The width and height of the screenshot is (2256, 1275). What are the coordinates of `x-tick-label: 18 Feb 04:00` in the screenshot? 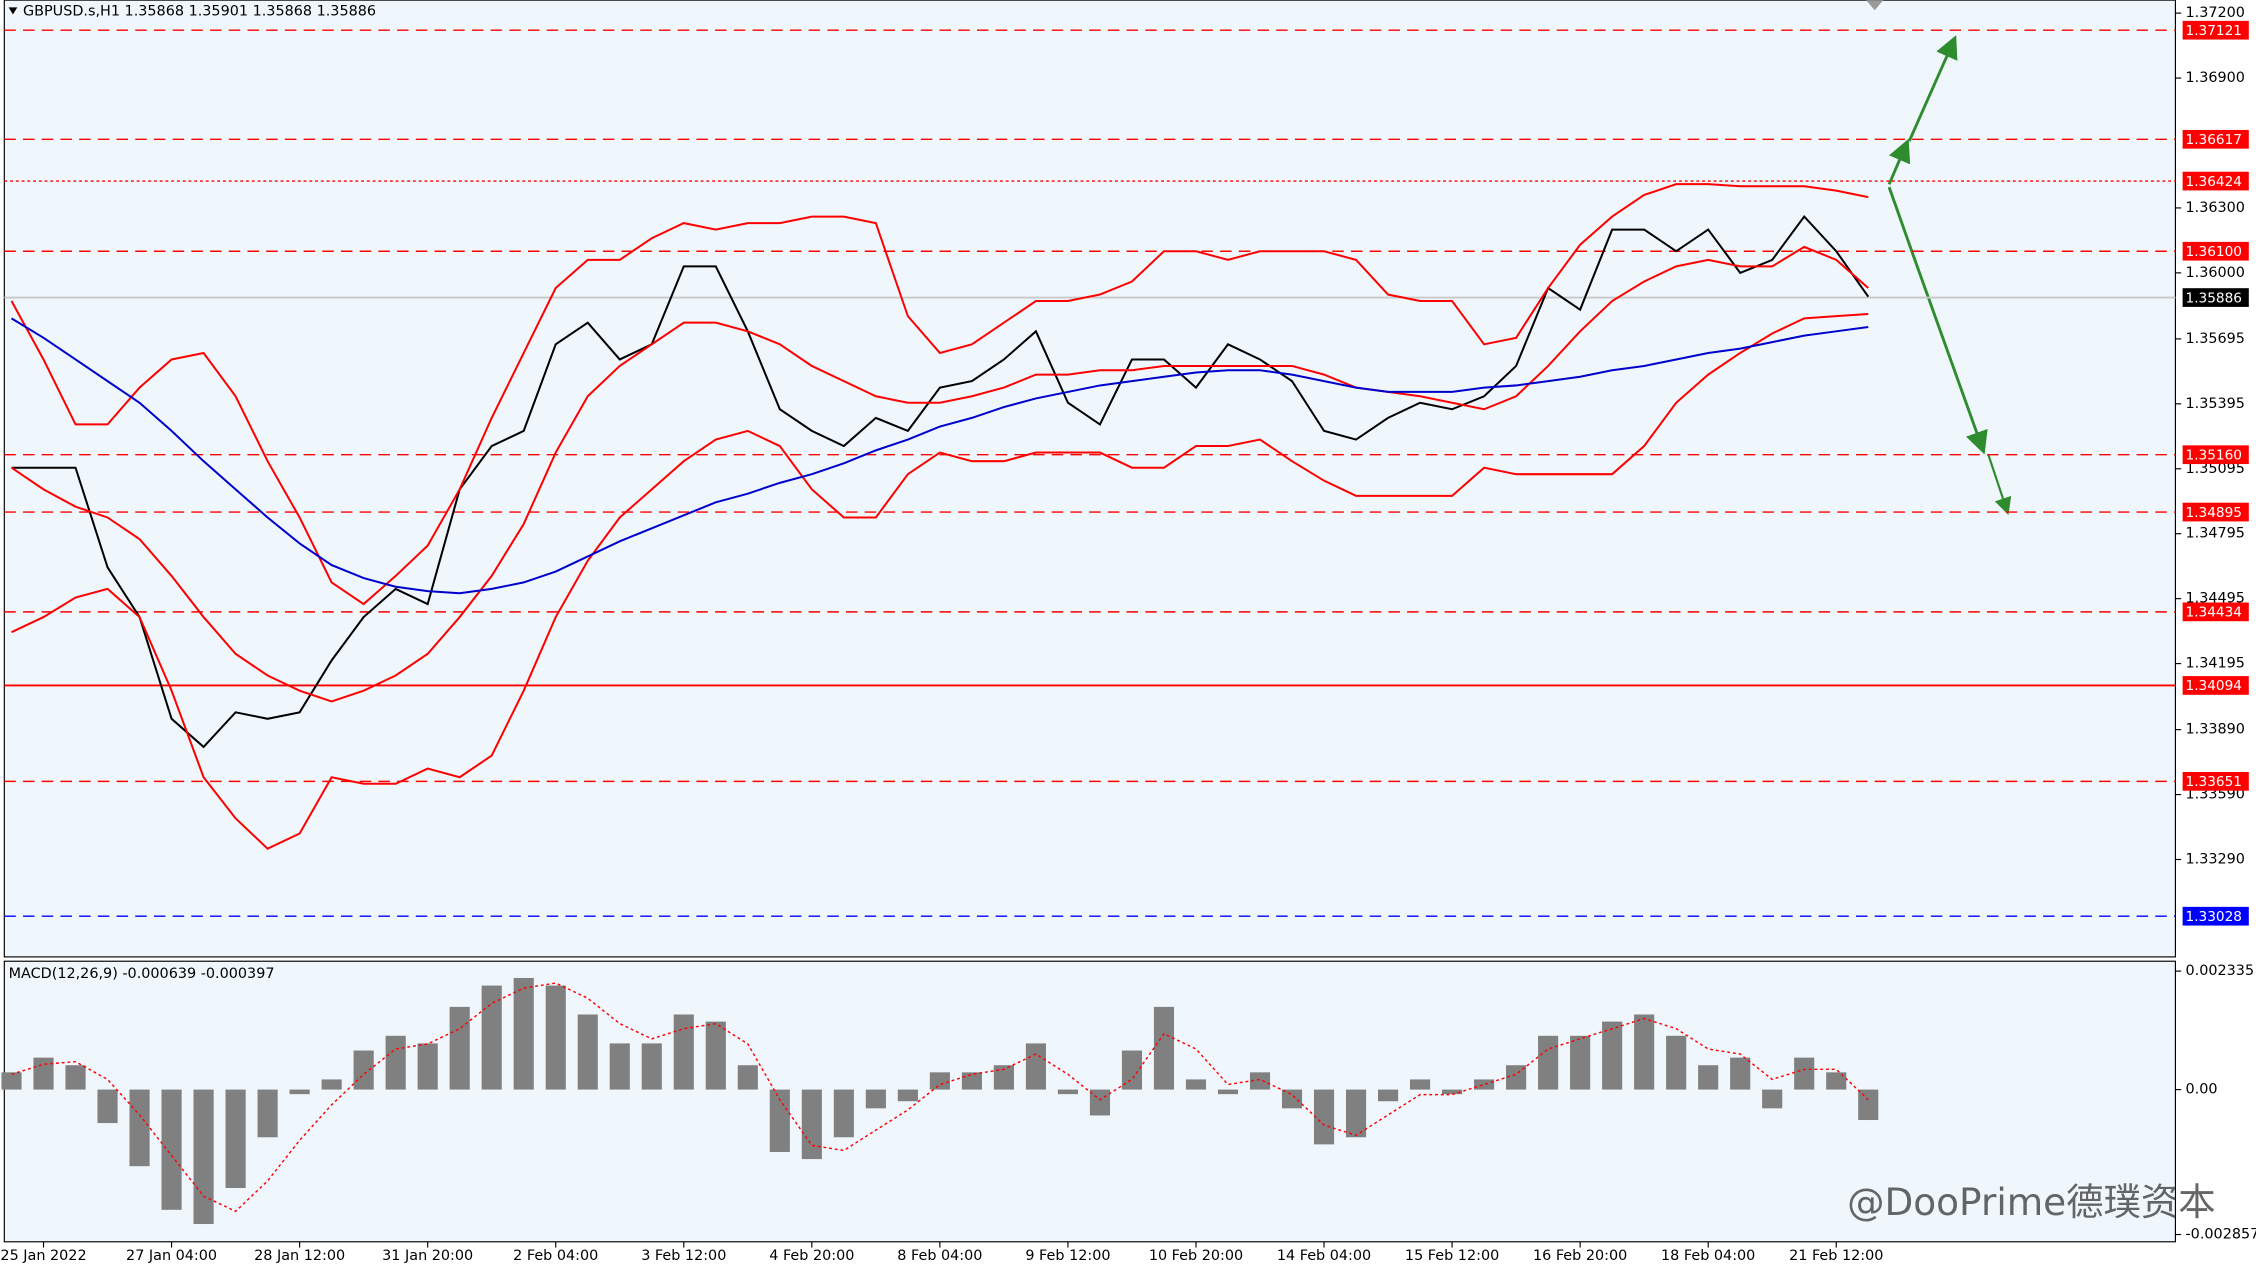 It's located at (1708, 1256).